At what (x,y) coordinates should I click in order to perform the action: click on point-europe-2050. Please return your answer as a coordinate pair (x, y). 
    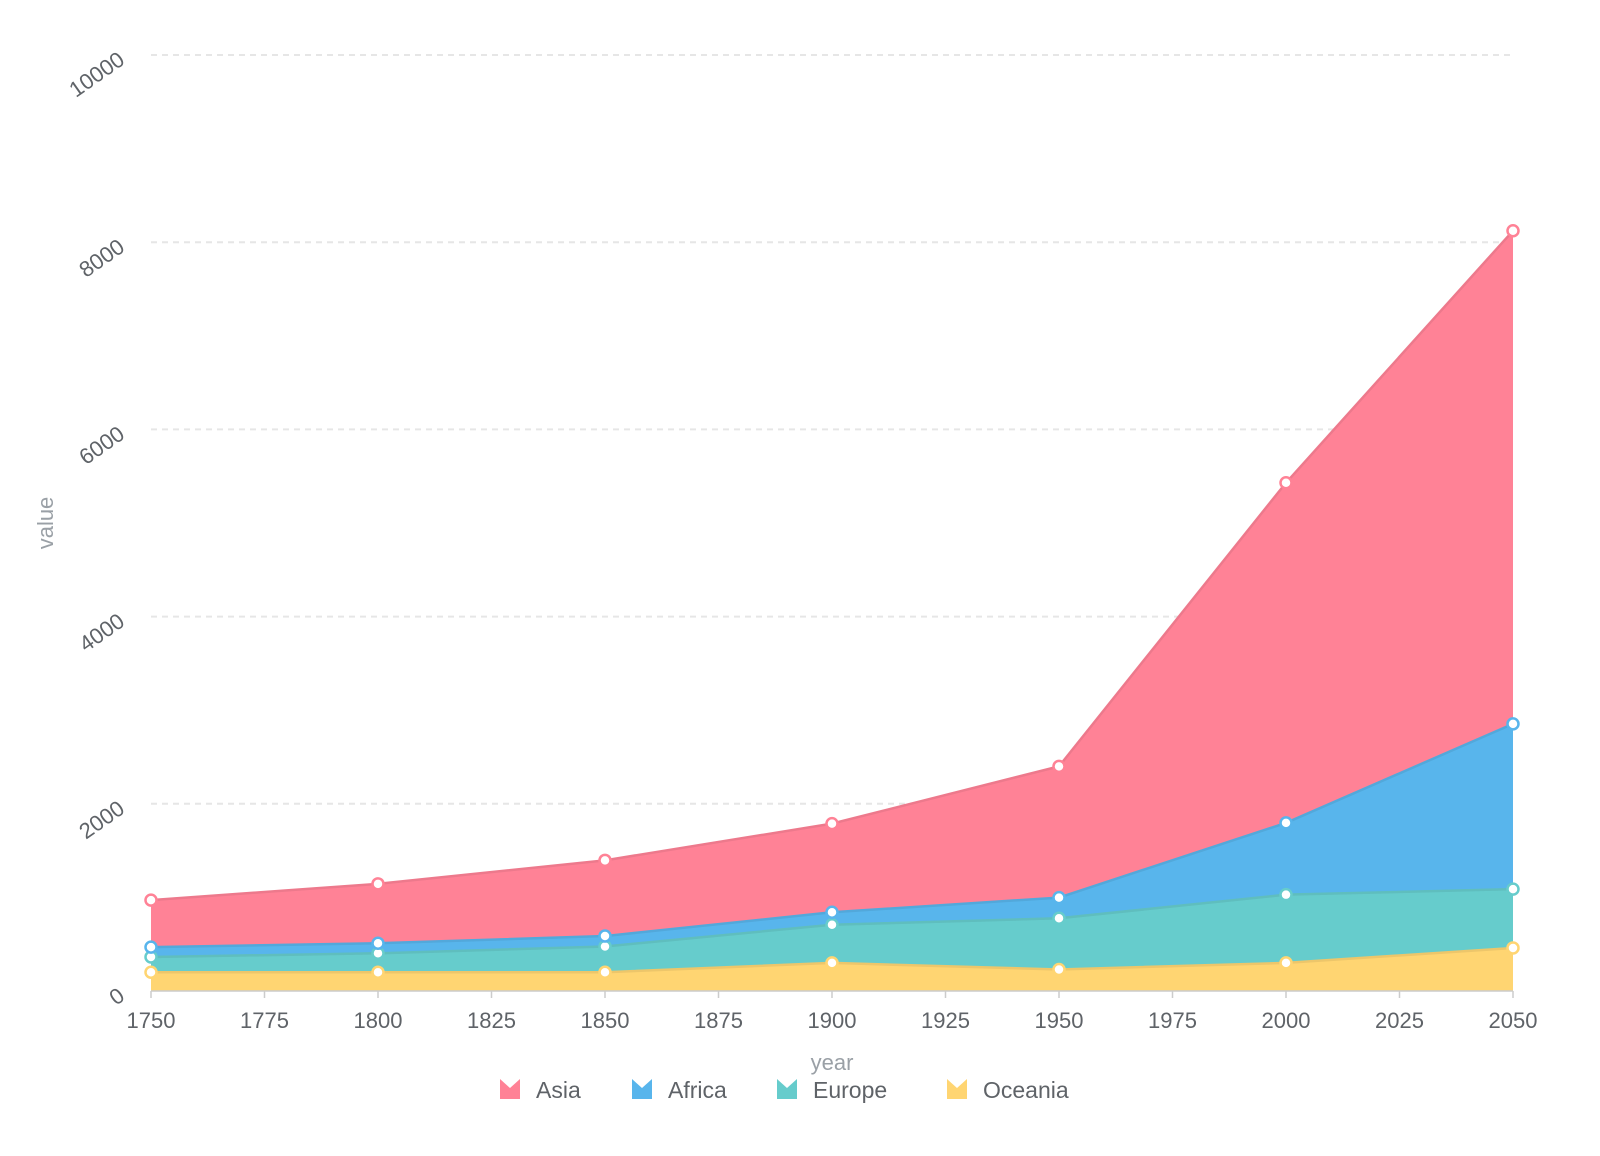
    Looking at the image, I should click on (1513, 889).